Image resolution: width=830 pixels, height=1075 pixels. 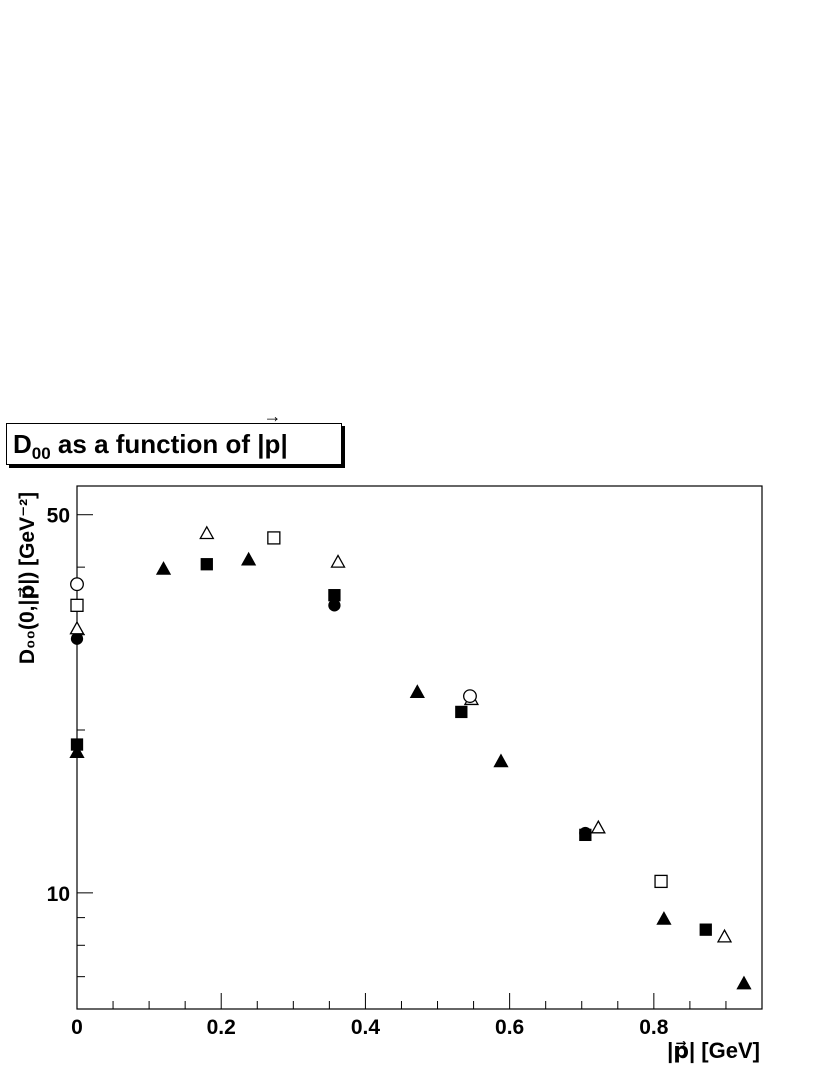 I want to click on x-tick-label: 0.2, so click(x=221, y=1027).